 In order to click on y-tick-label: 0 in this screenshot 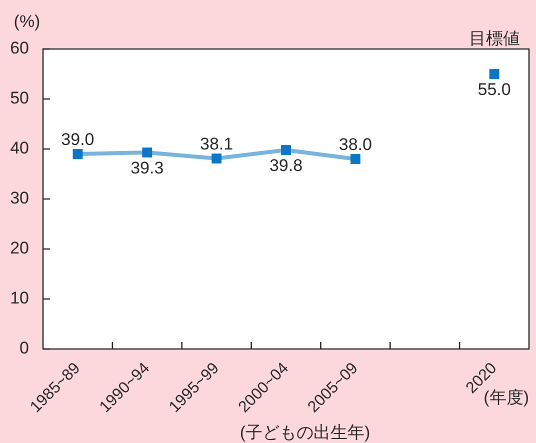, I will do `click(24, 348)`.